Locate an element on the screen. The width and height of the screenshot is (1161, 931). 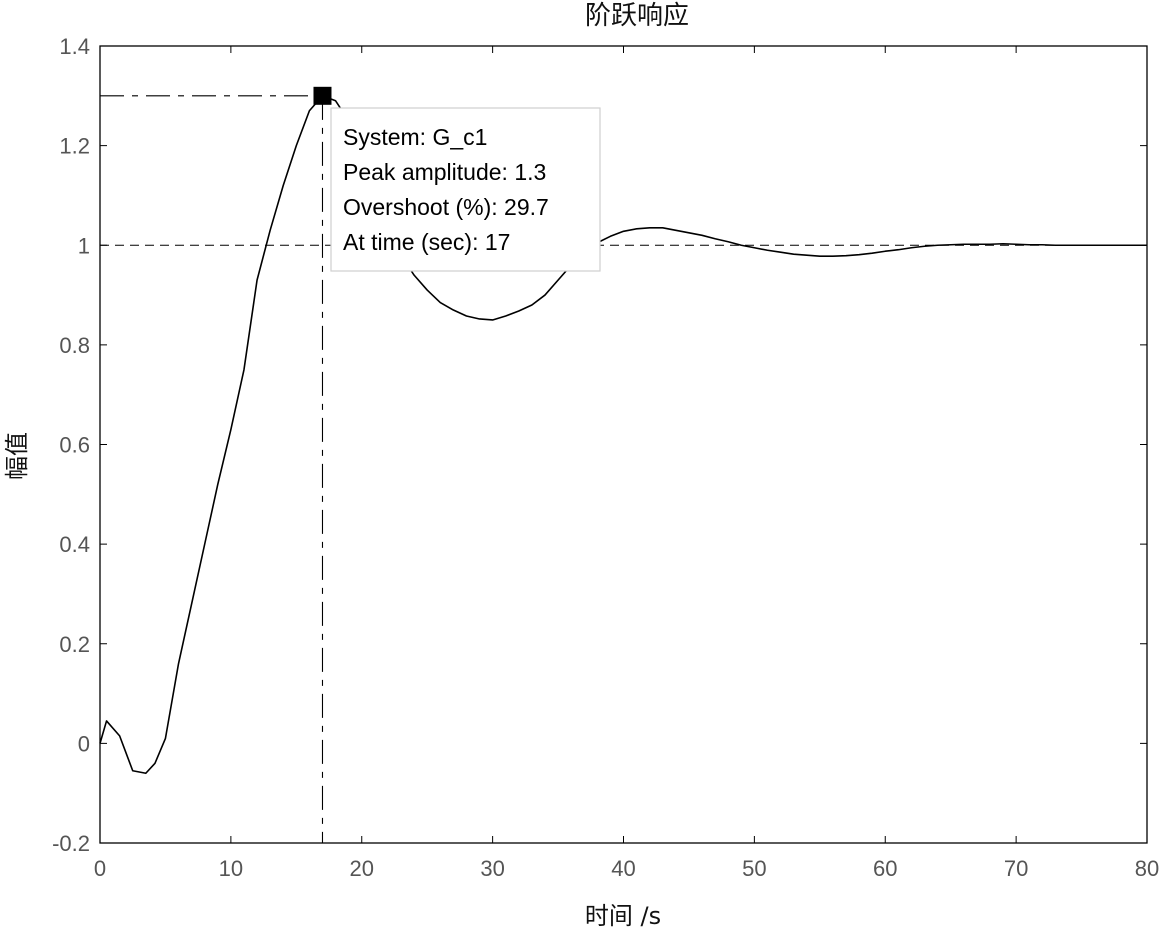
x-tick-label: 20 is located at coordinates (362, 868).